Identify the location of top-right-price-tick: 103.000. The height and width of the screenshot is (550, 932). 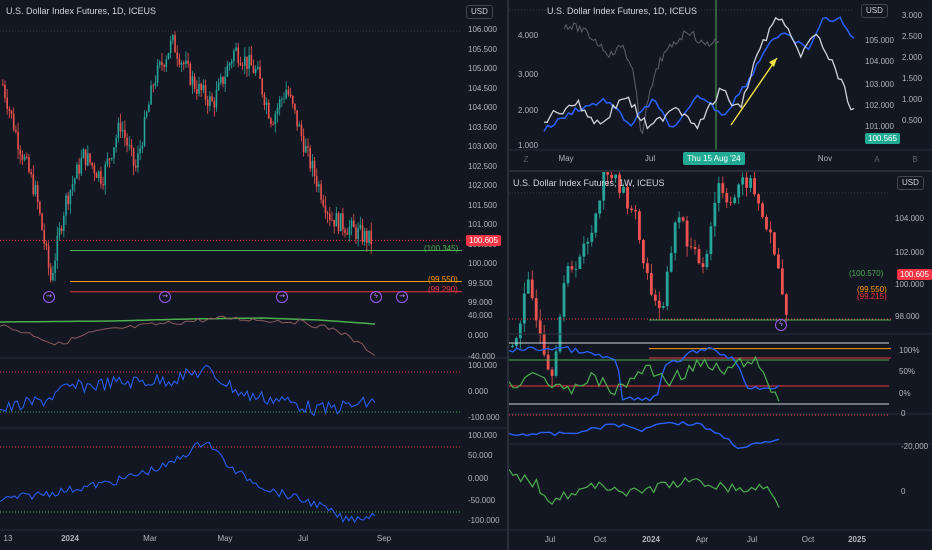
(879, 84).